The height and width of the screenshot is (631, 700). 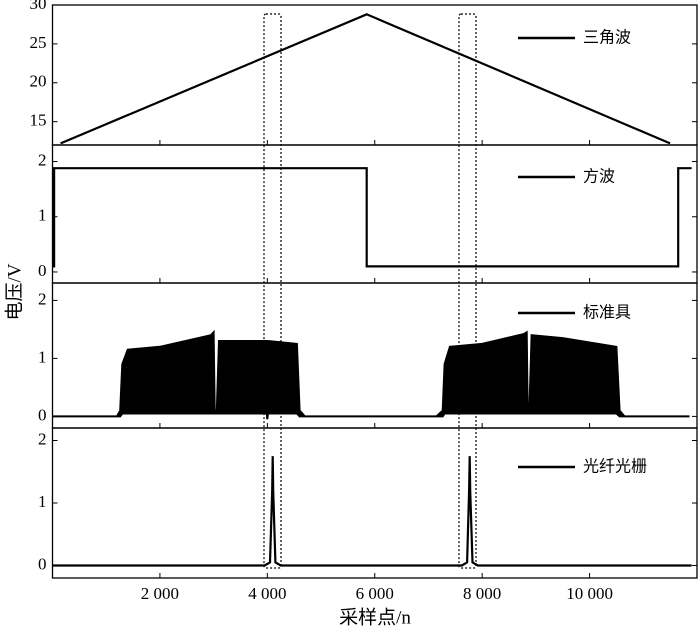 What do you see at coordinates (160, 593) in the screenshot?
I see `x-tick-label: 2 000` at bounding box center [160, 593].